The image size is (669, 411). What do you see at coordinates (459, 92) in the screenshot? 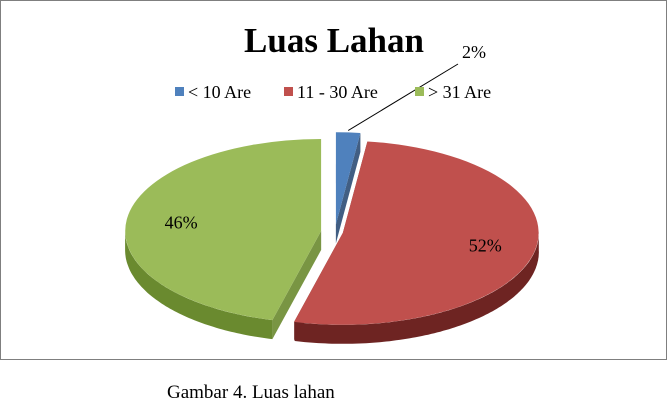
I see `legend-label-2: > 31 Are` at bounding box center [459, 92].